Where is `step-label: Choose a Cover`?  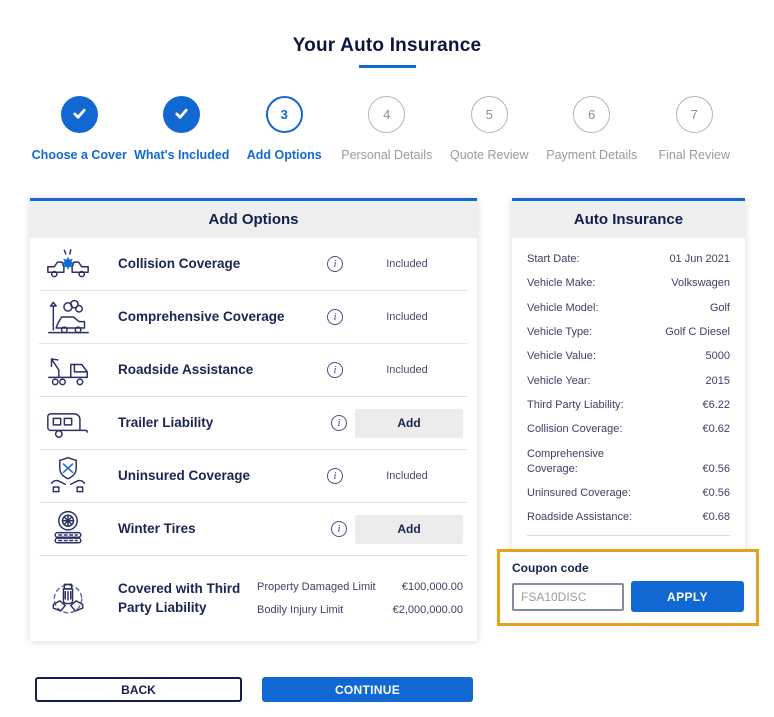 step-label: Choose a Cover is located at coordinates (79, 155).